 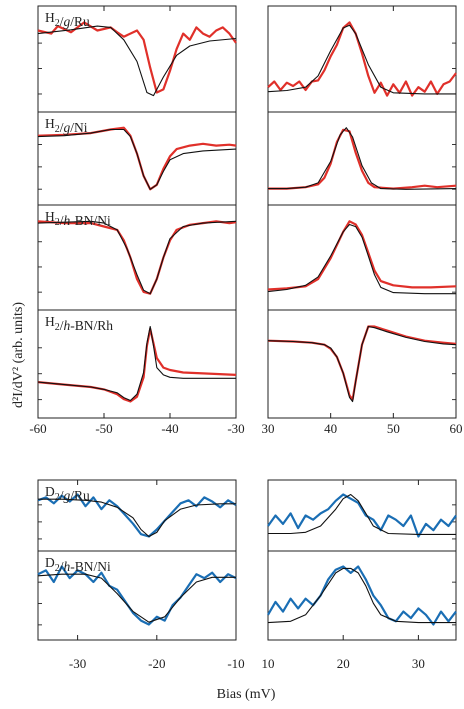 What do you see at coordinates (330, 428) in the screenshot?
I see `x-tick-label: 40` at bounding box center [330, 428].